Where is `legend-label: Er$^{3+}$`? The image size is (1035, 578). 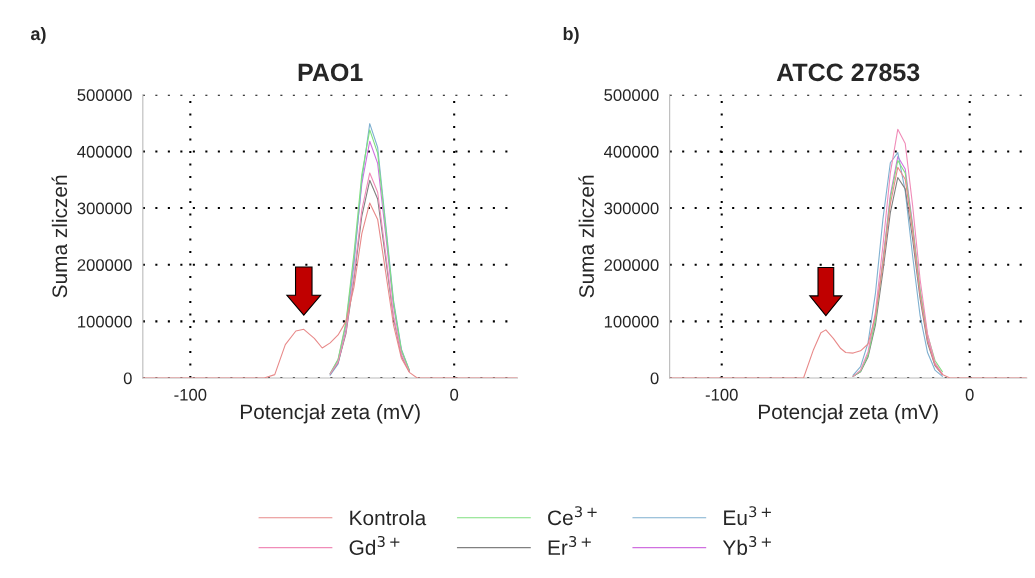
legend-label: Er$^{3+}$ is located at coordinates (569, 545).